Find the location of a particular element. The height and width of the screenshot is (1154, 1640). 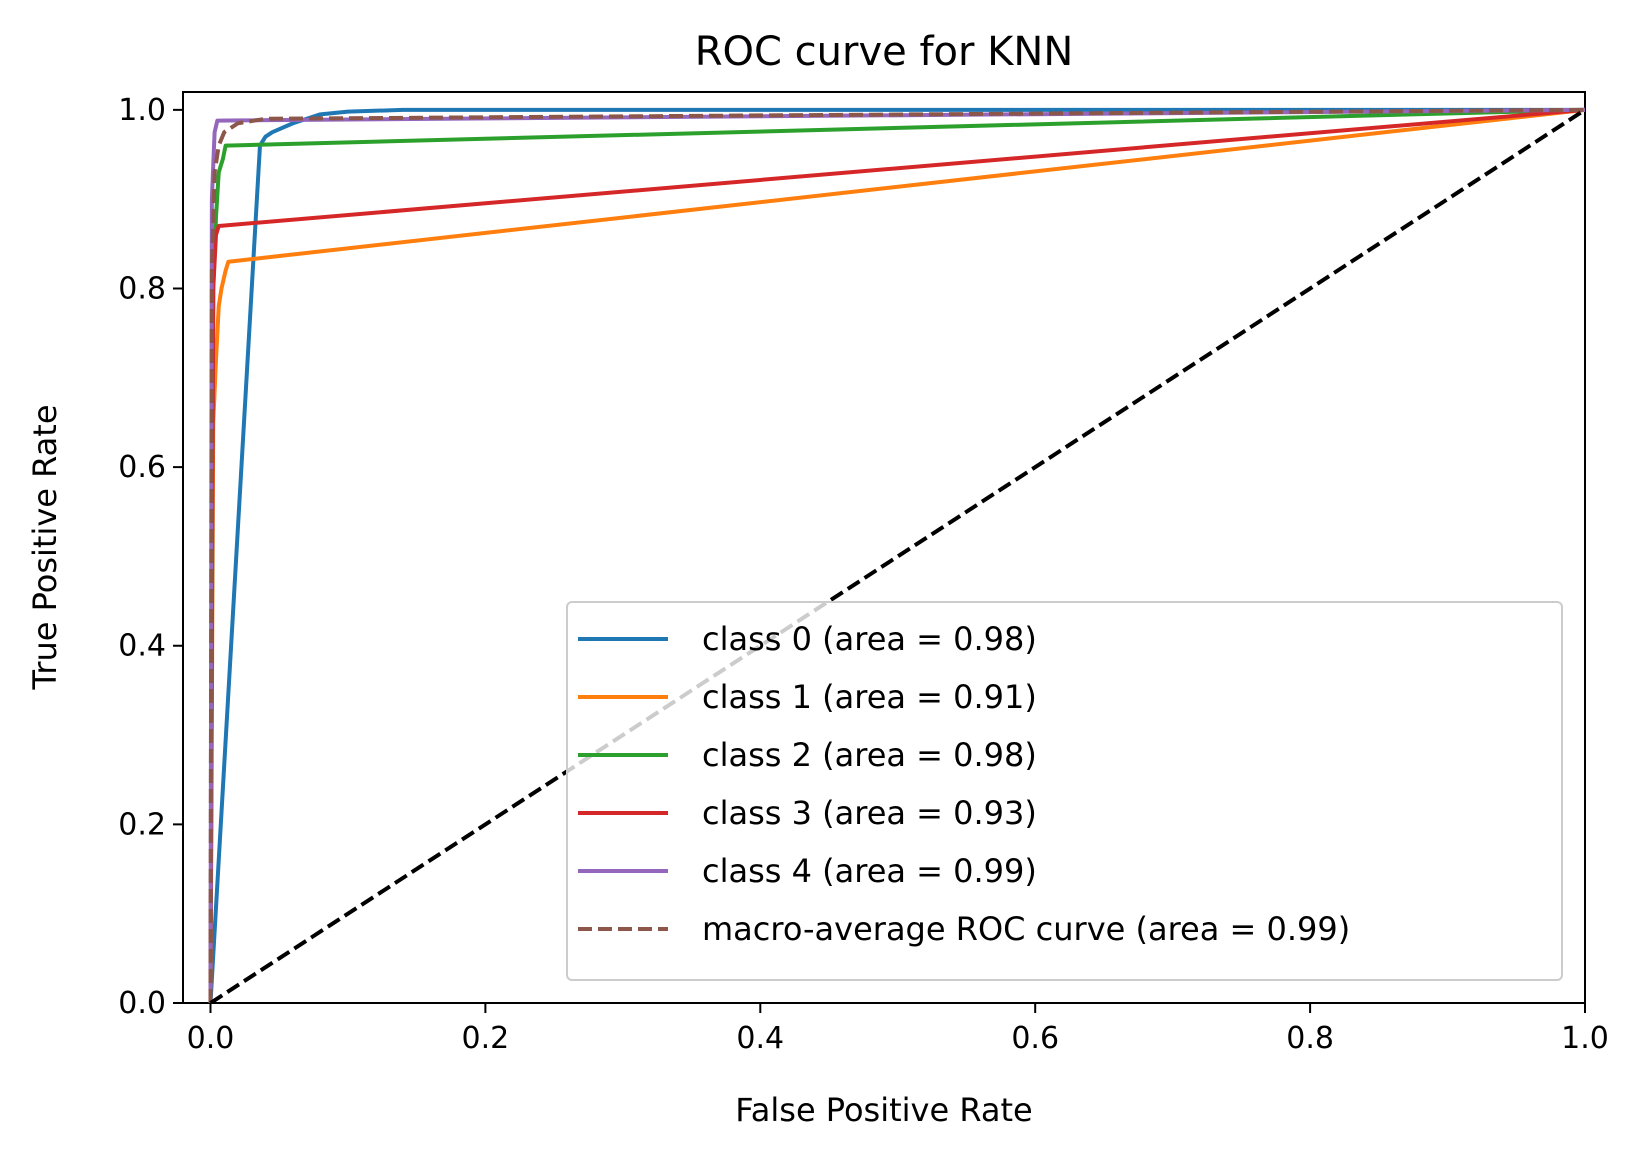

x-tick-label: 0.0 is located at coordinates (211, 1038).